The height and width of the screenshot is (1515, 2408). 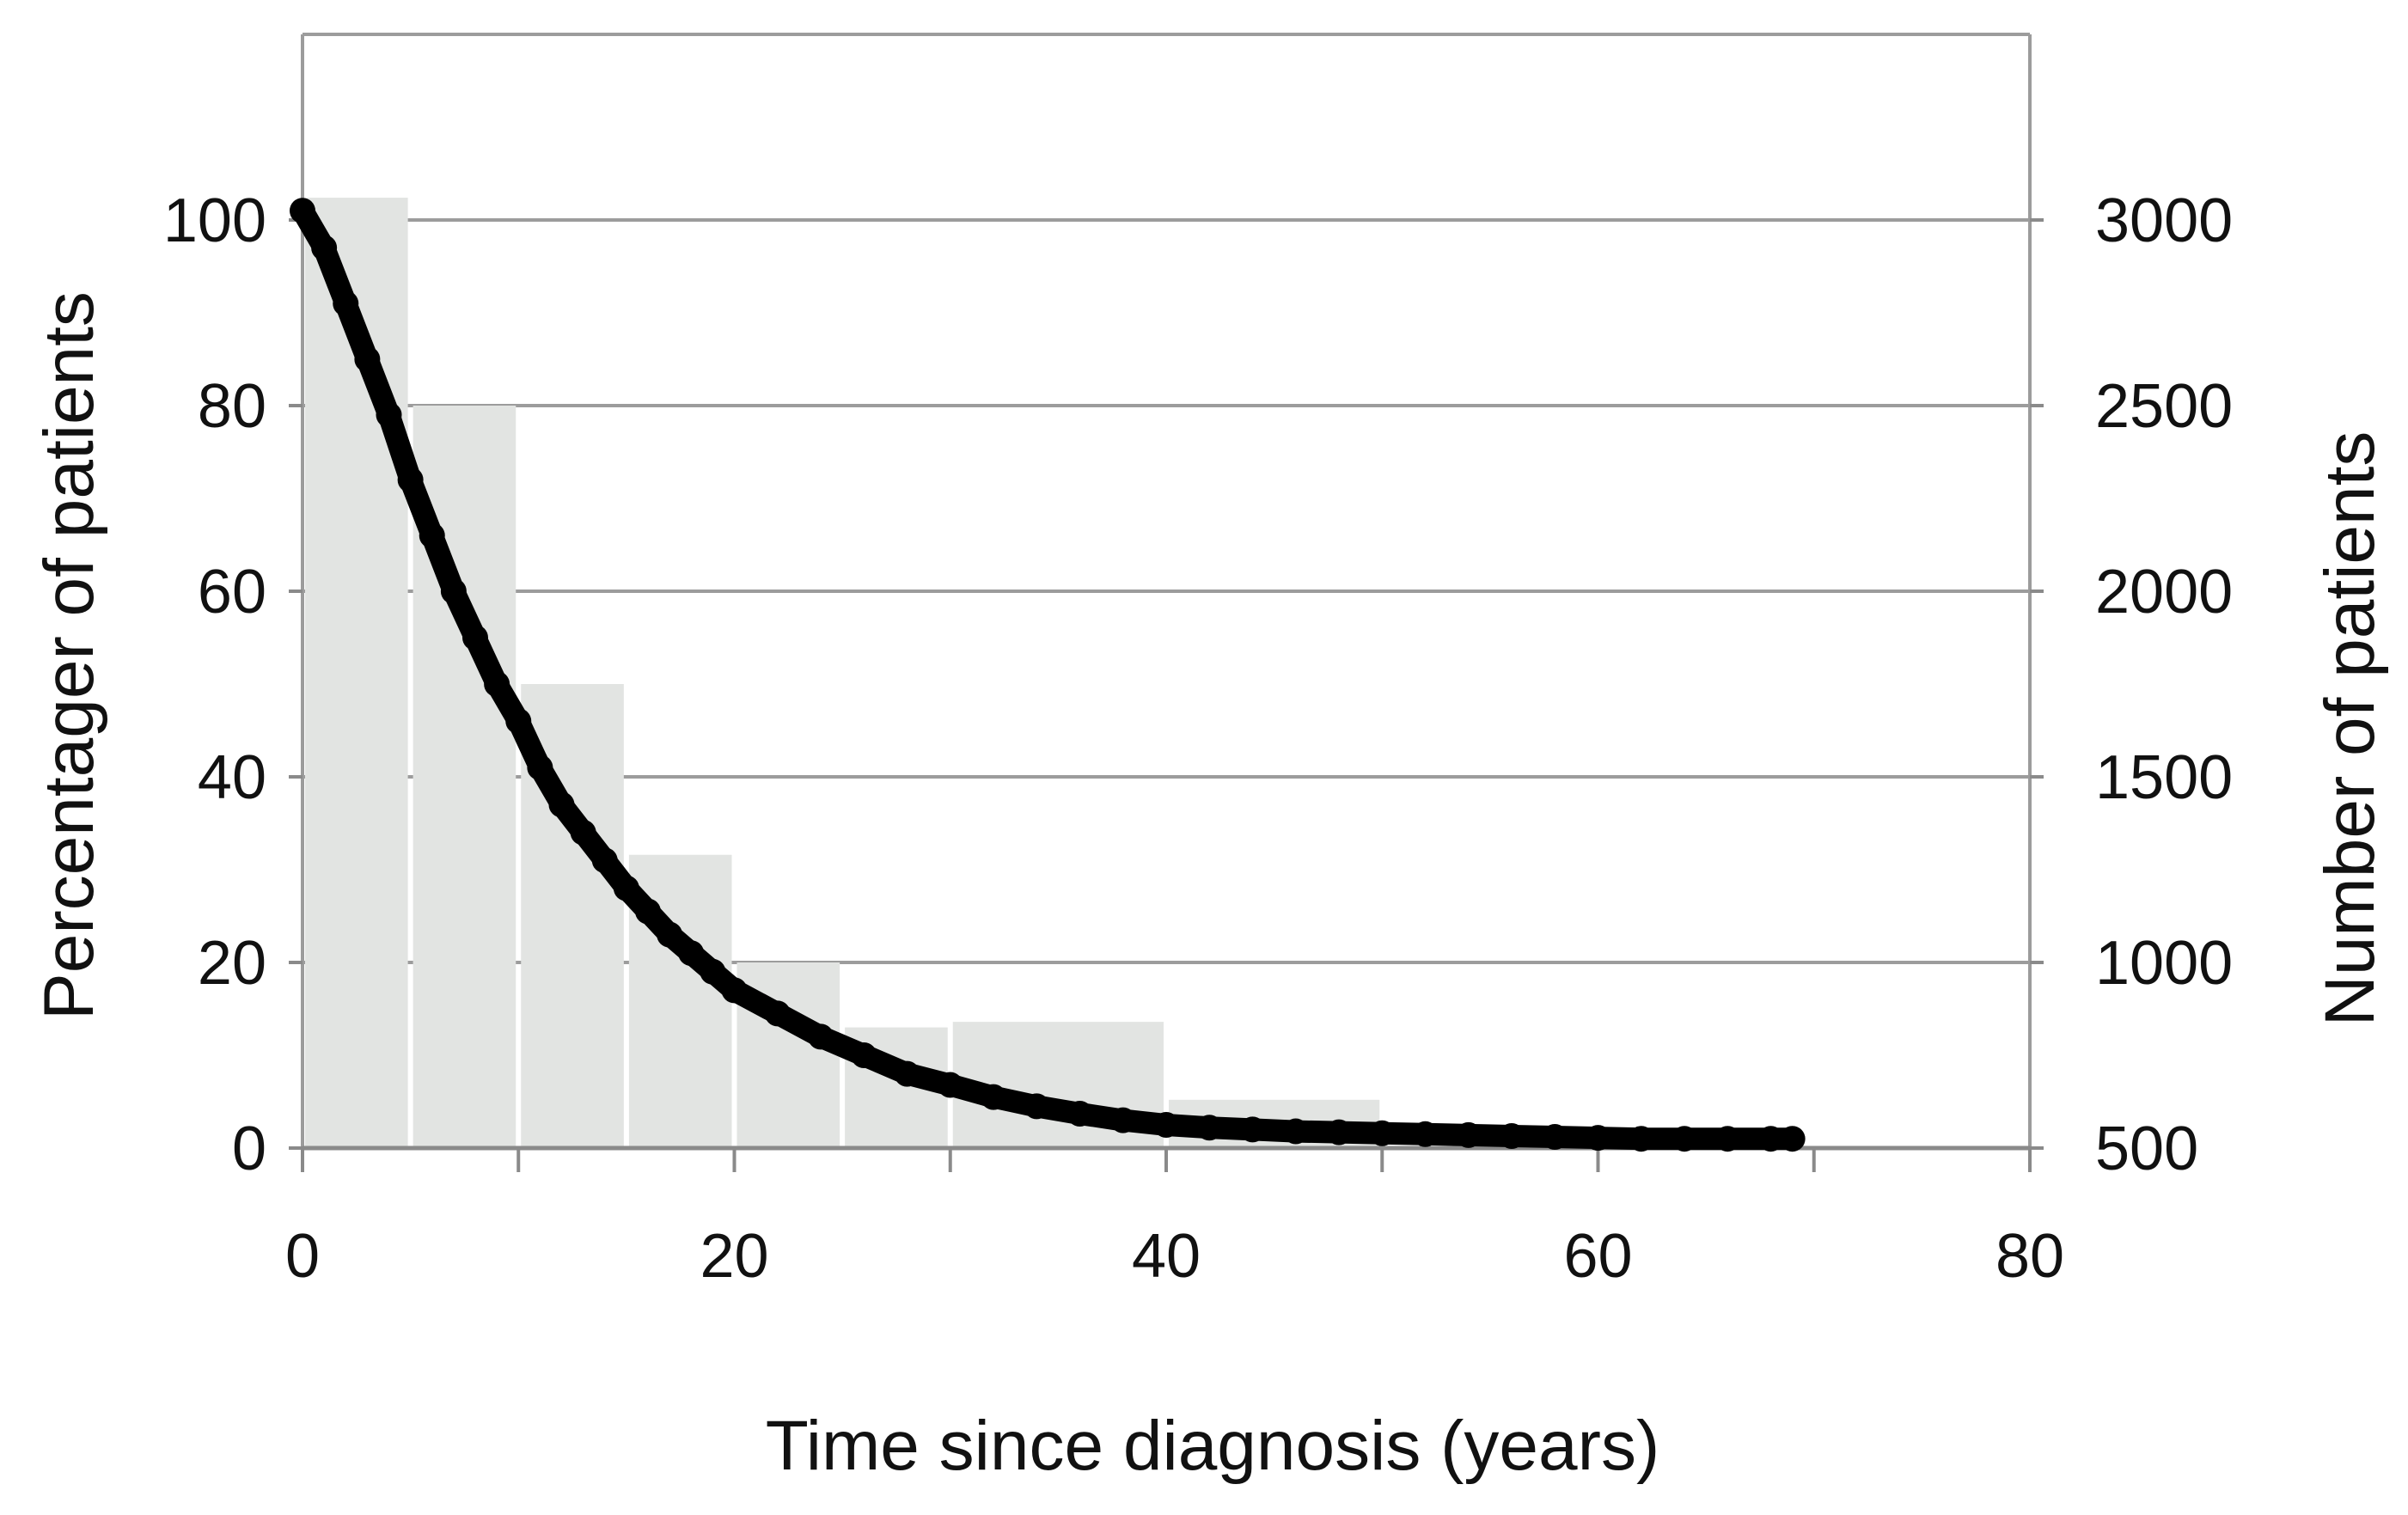 I want to click on x-tick-label-1: 20, so click(x=734, y=1257).